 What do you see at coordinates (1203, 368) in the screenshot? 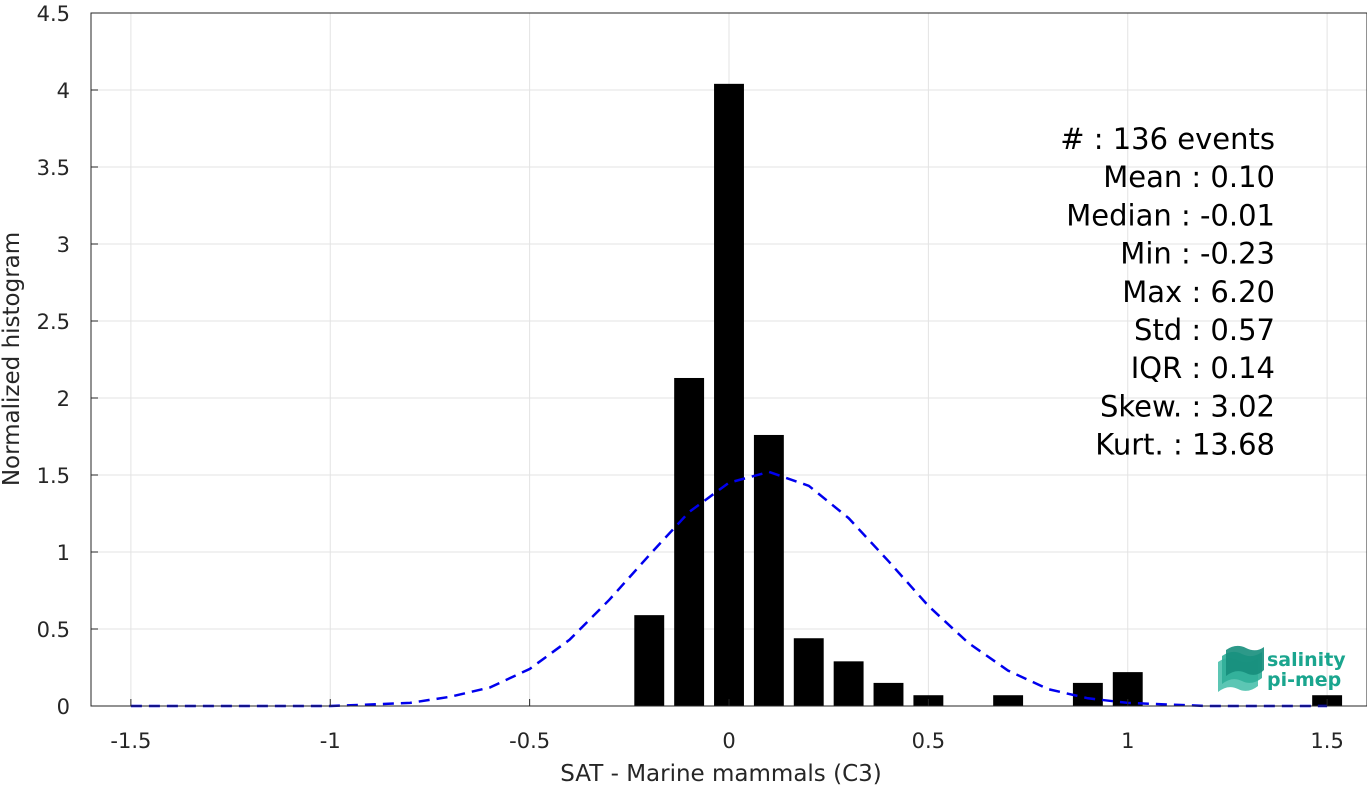
I see `stat-line: IQR : 0.14` at bounding box center [1203, 368].